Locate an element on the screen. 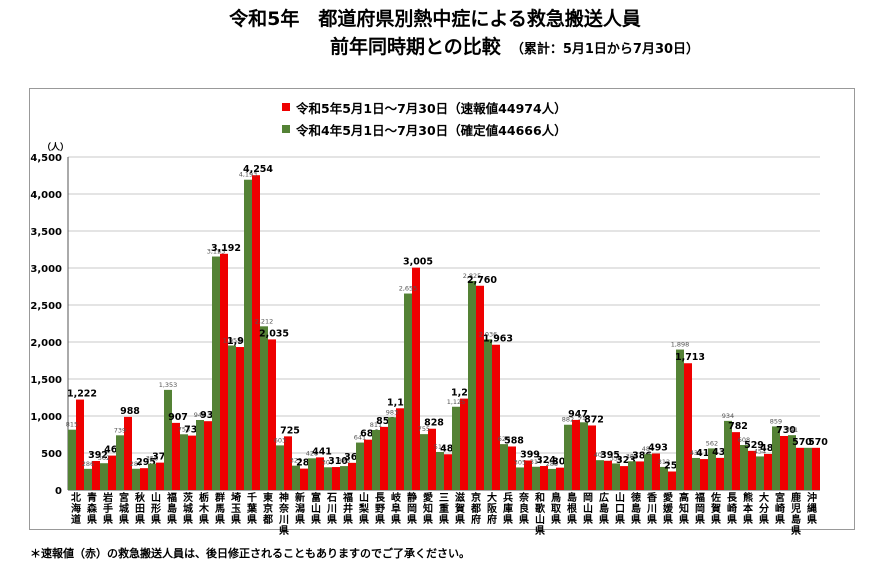  x-tick-label: 北 is located at coordinates (76, 497).